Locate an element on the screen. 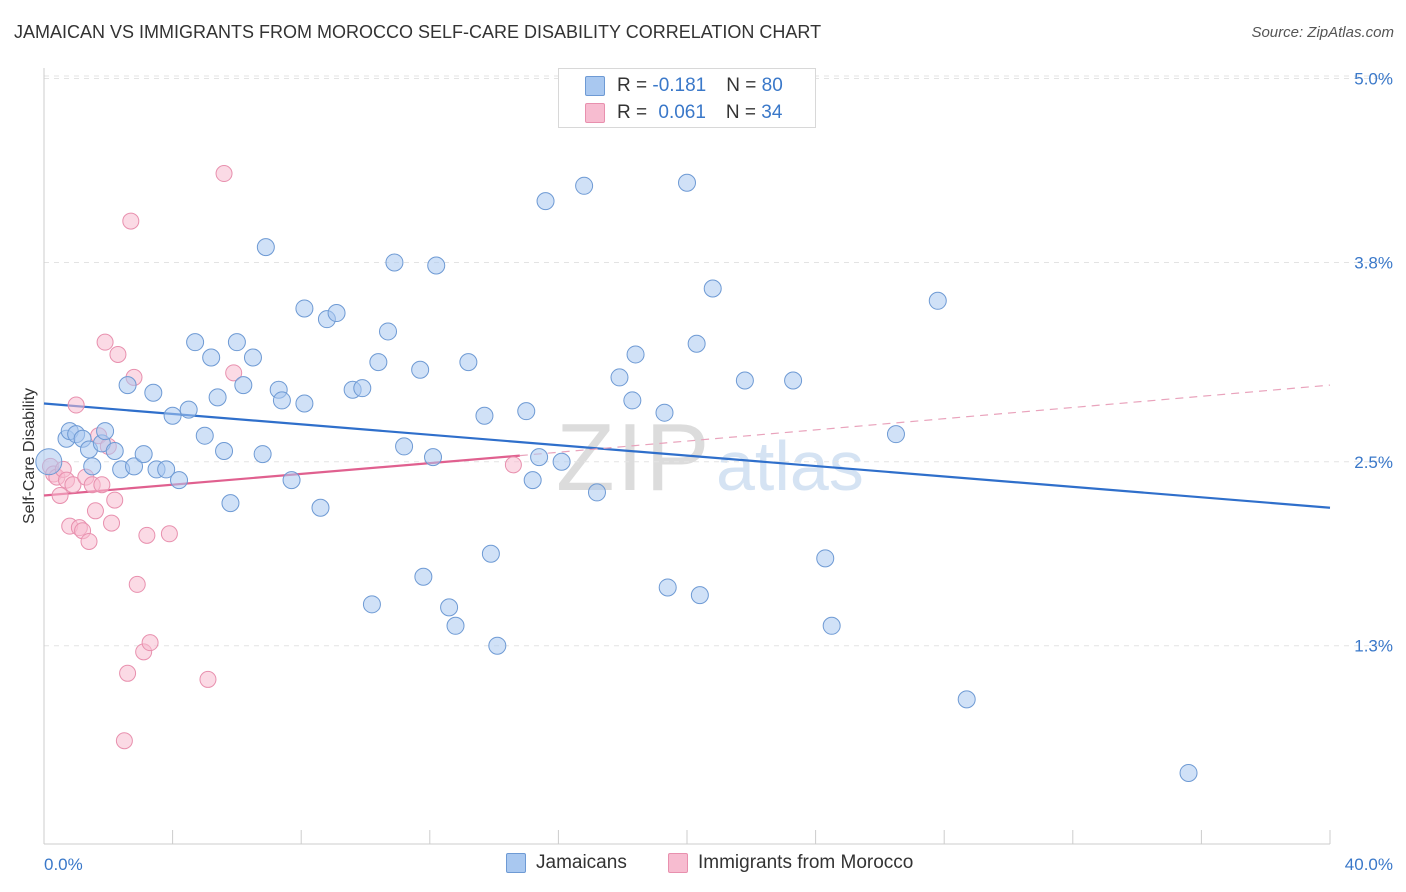 The height and width of the screenshot is (892, 1406). legend-swatch-jamaicans is located at coordinates (595, 86).